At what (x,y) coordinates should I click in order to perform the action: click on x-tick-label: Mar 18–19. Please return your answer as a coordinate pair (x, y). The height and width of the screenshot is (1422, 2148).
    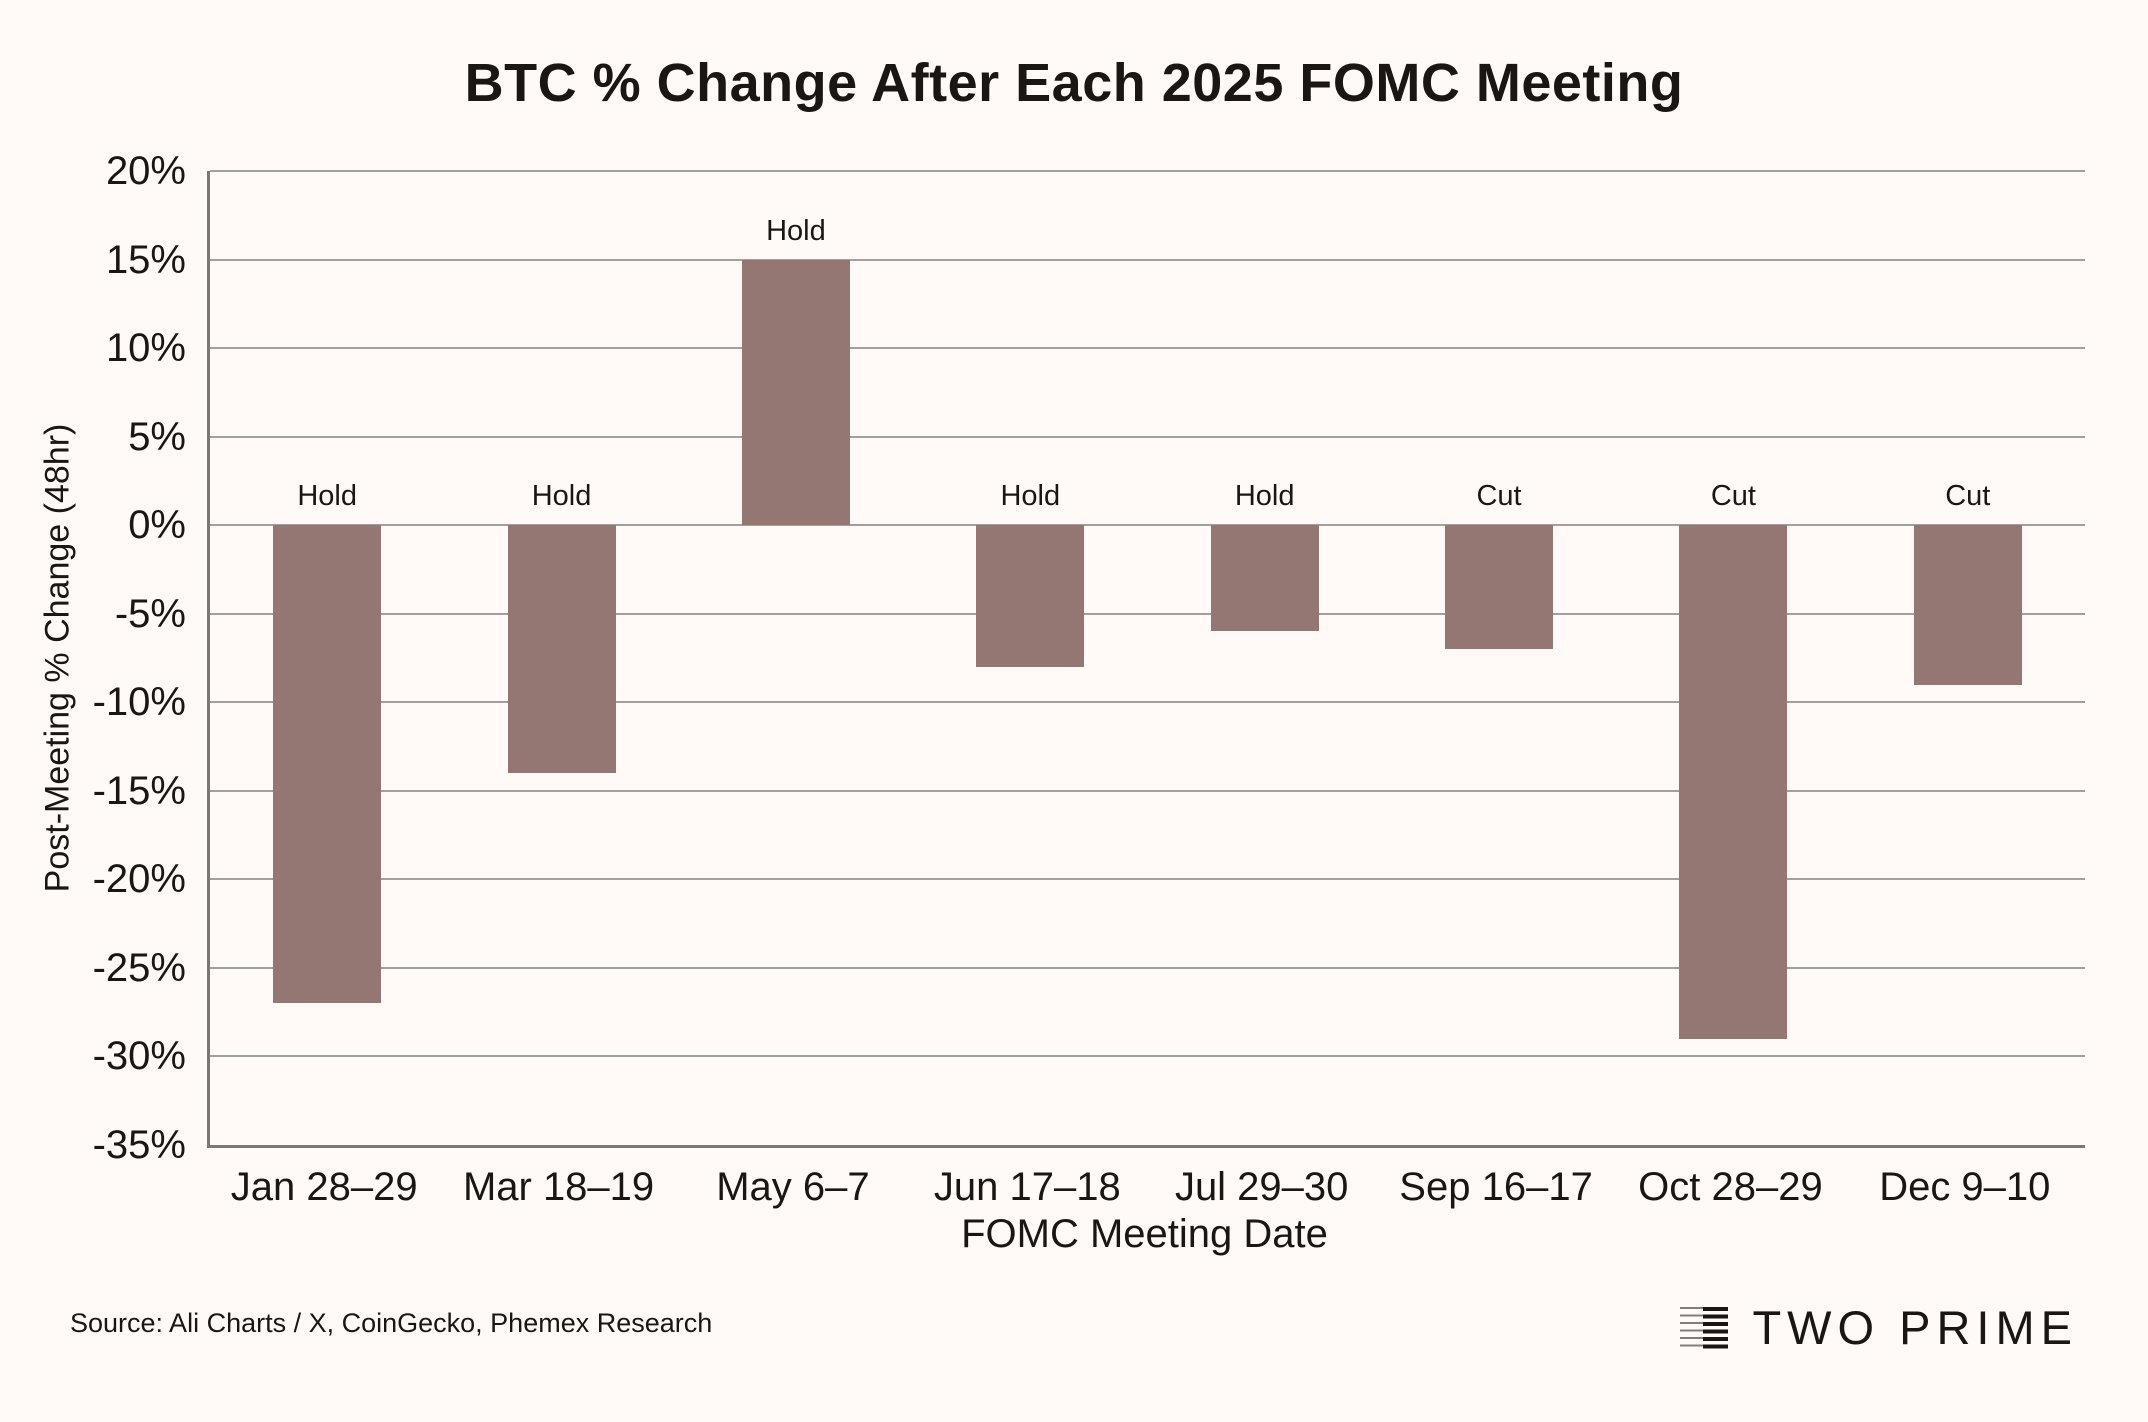
    Looking at the image, I should click on (558, 1187).